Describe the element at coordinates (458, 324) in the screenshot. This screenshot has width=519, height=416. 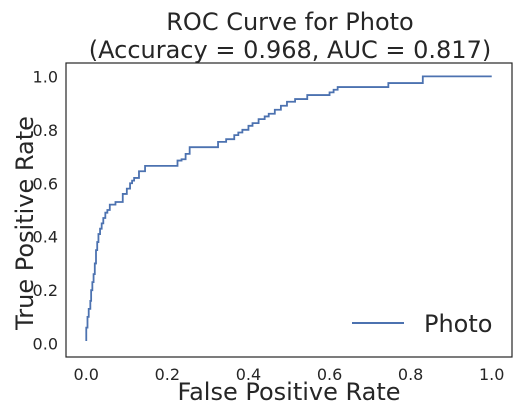
I see `legend-label-photo: Photo` at that location.